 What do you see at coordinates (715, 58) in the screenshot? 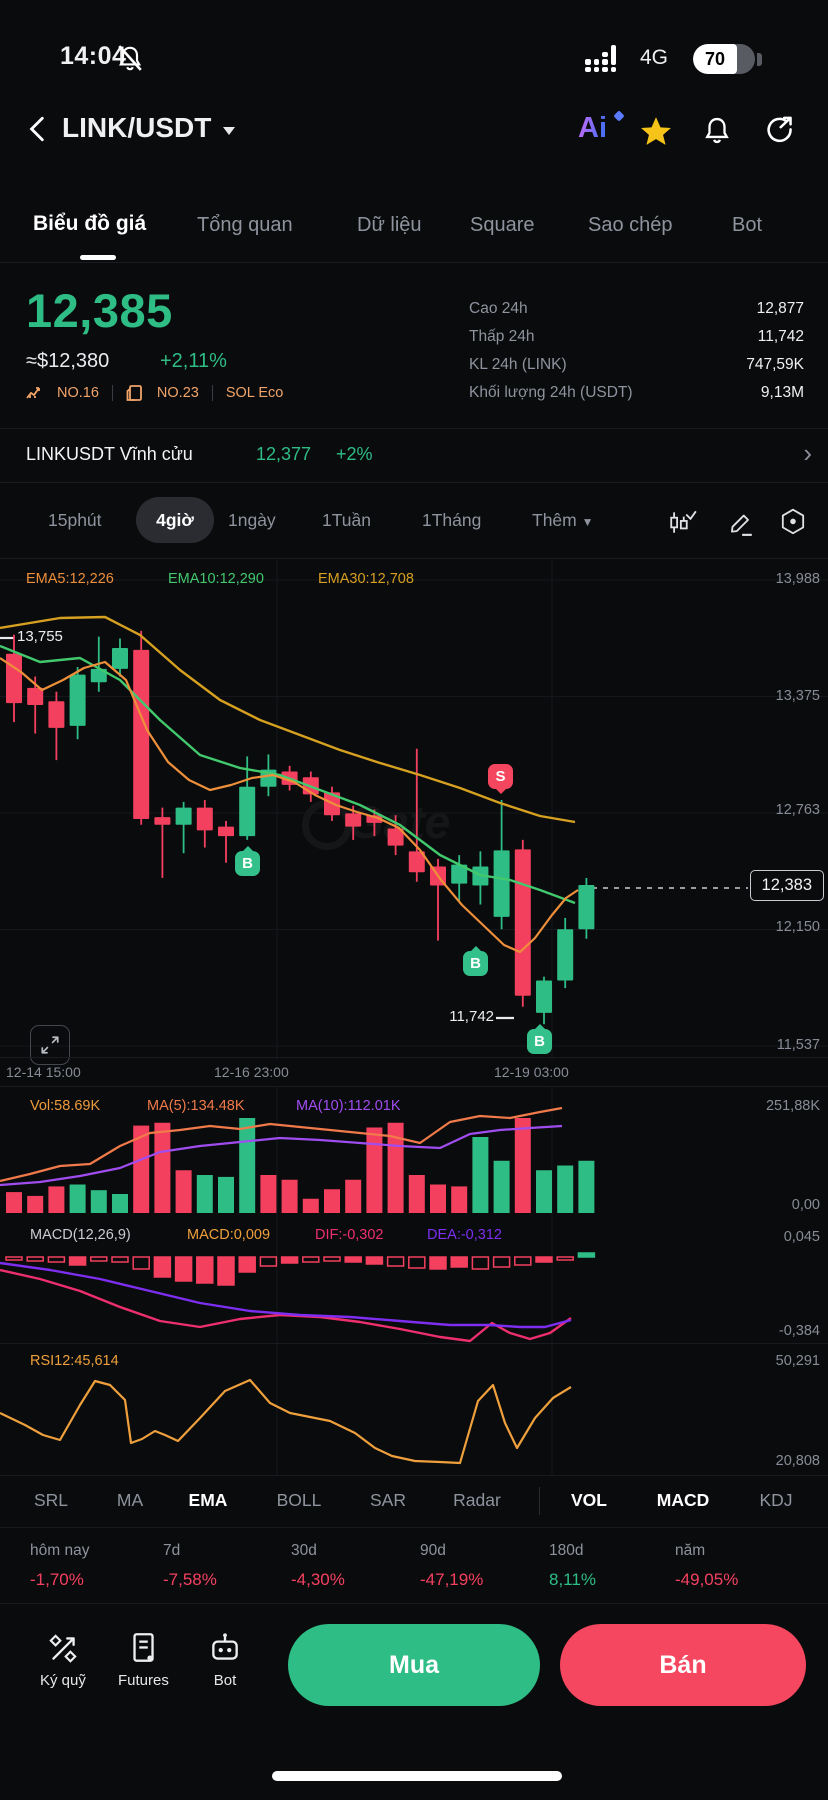
I see `battery-level: 70` at bounding box center [715, 58].